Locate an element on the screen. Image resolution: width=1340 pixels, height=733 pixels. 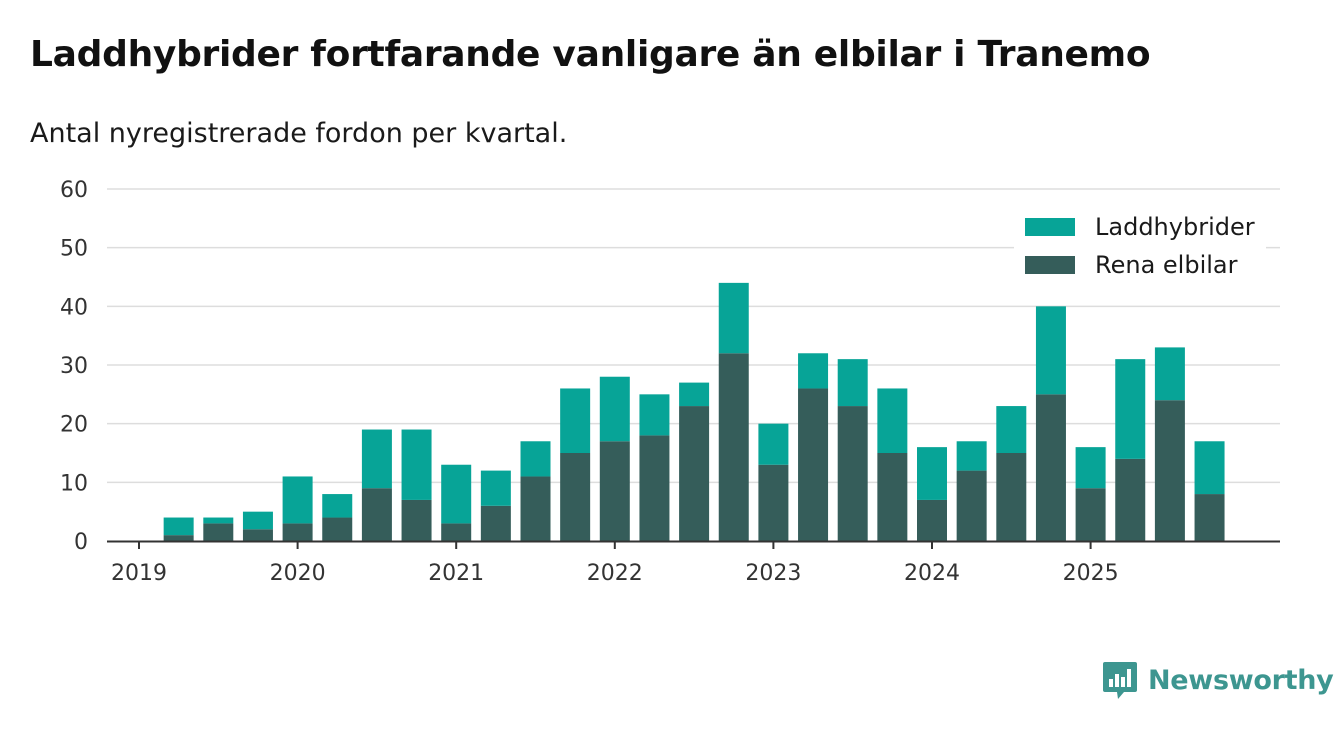
x-tick-label: 2021 is located at coordinates (456, 573).